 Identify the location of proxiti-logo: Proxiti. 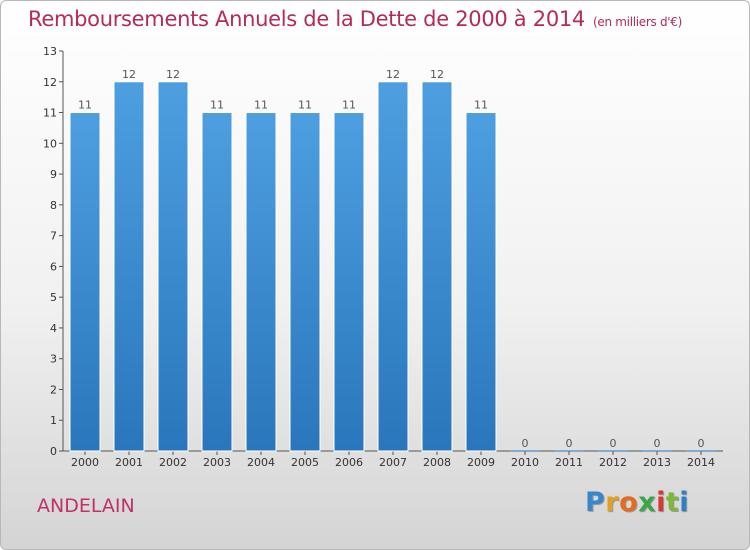
(637, 502).